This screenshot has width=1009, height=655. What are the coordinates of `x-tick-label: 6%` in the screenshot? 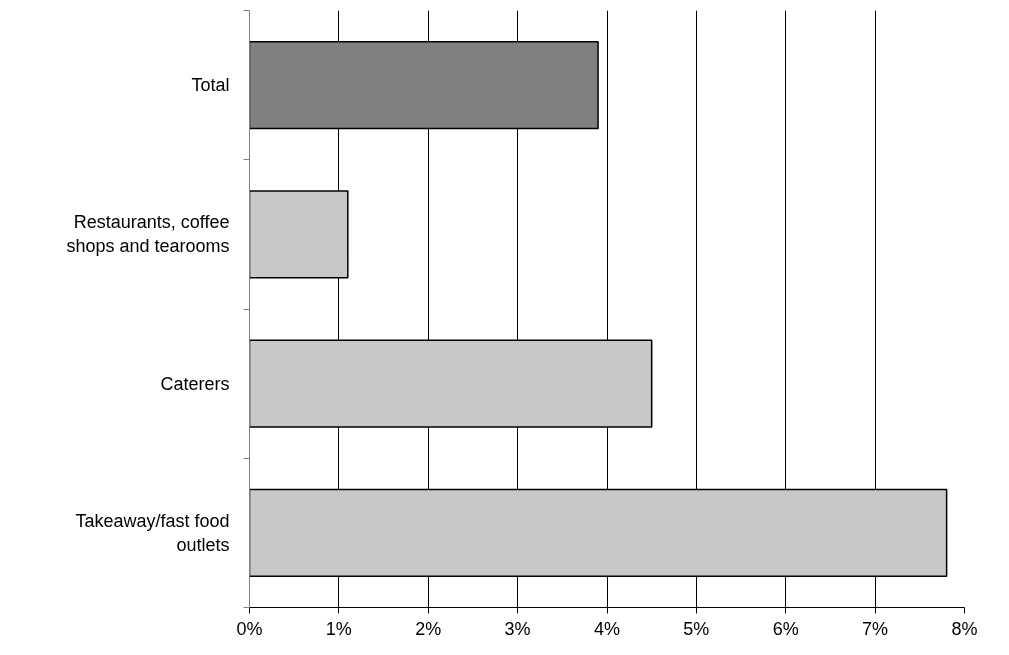 It's located at (785, 628).